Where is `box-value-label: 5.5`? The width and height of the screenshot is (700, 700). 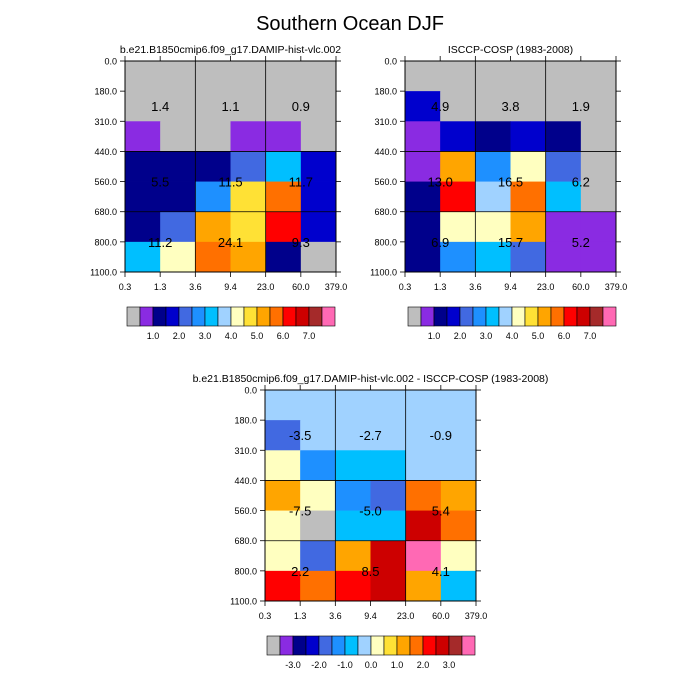 box-value-label: 5.5 is located at coordinates (160, 182).